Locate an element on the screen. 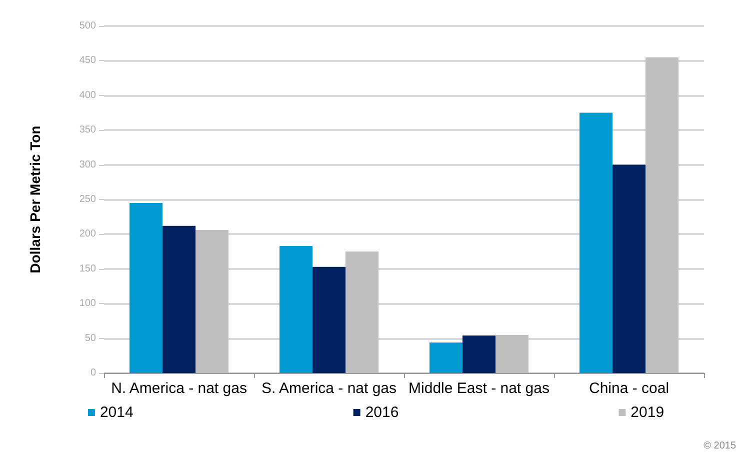 The height and width of the screenshot is (465, 752). y-tick-label: 200 is located at coordinates (87, 234).